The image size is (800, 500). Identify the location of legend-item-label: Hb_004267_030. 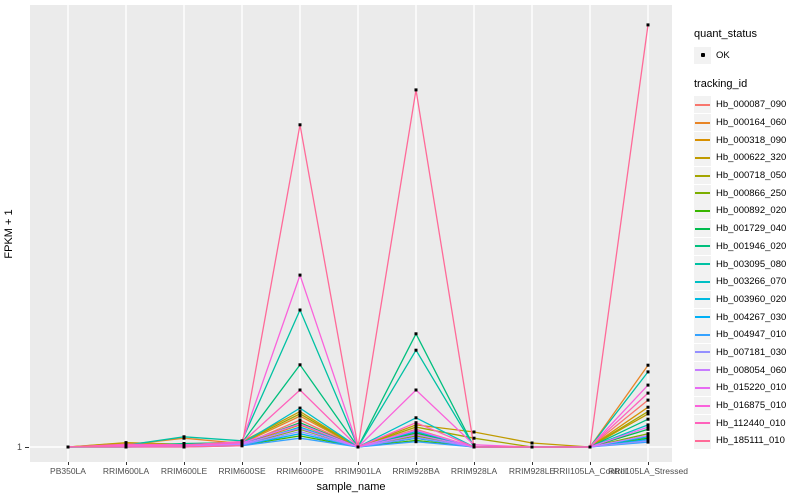
(751, 317).